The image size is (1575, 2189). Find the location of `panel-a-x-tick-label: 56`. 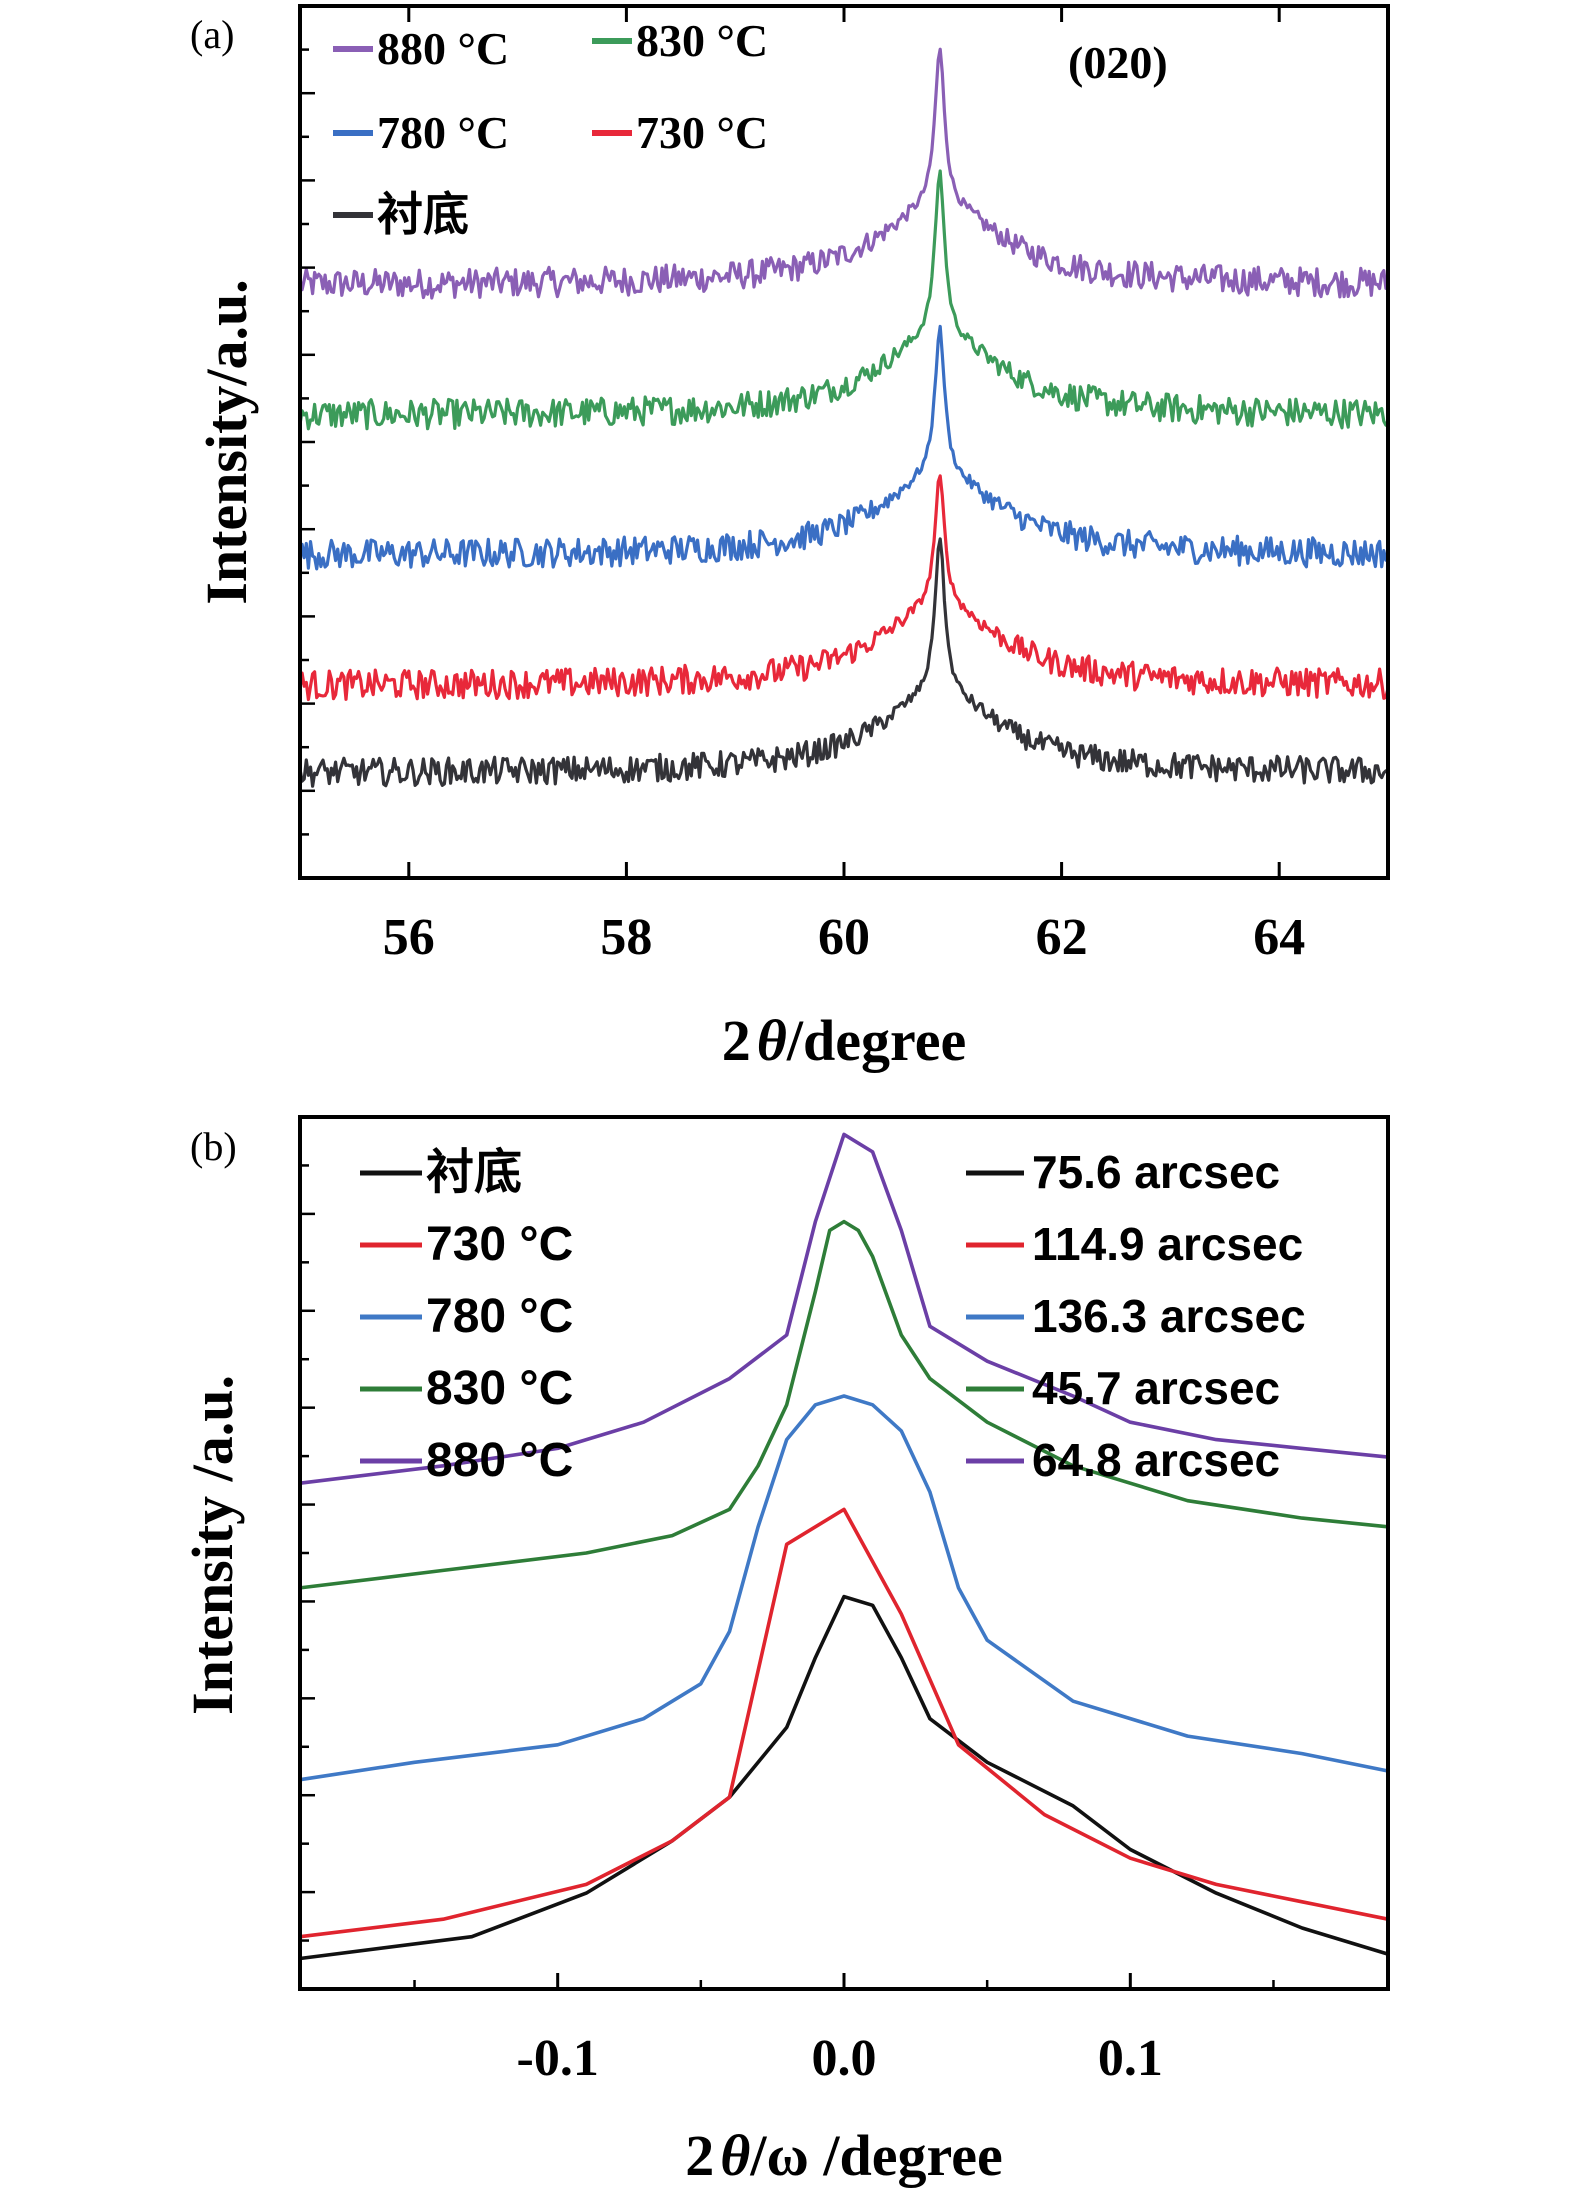

panel-a-x-tick-label: 56 is located at coordinates (409, 937).